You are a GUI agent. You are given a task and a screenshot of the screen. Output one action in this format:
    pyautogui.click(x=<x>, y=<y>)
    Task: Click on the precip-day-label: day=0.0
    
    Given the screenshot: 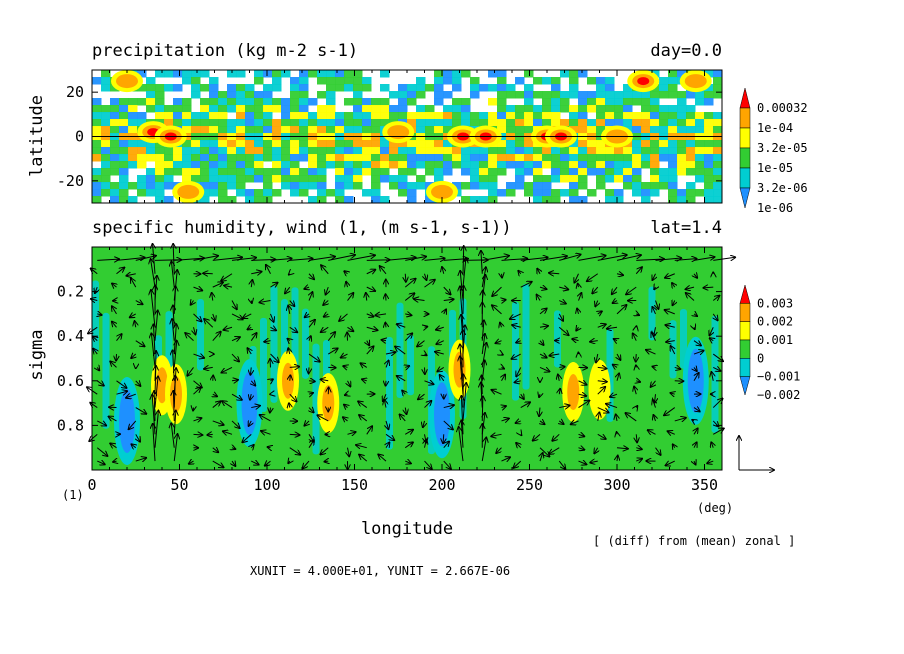 What is the action you would take?
    pyautogui.click(x=686, y=51)
    